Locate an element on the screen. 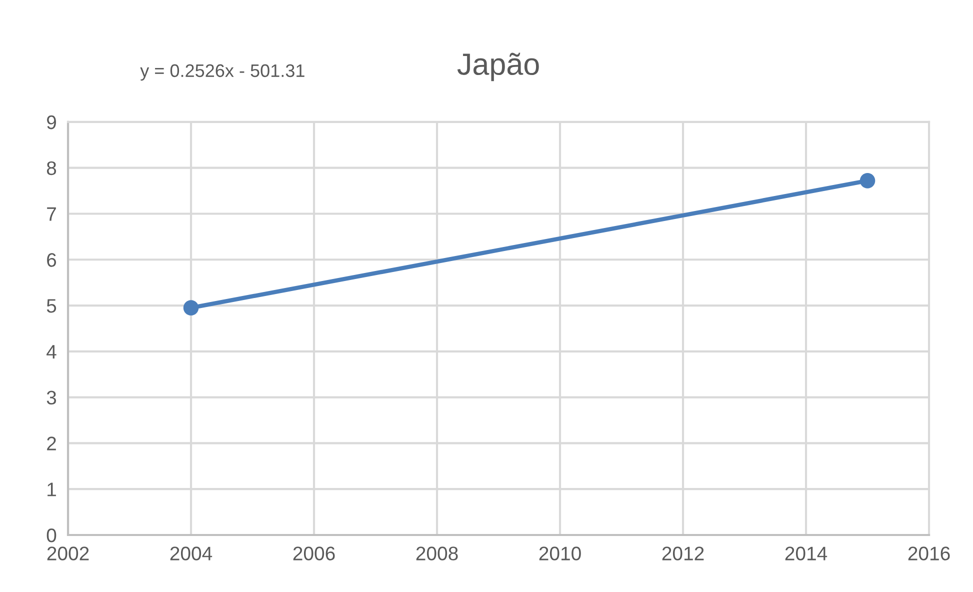 Image resolution: width=973 pixels, height=592 pixels. chart-title: Japão is located at coordinates (498, 67).